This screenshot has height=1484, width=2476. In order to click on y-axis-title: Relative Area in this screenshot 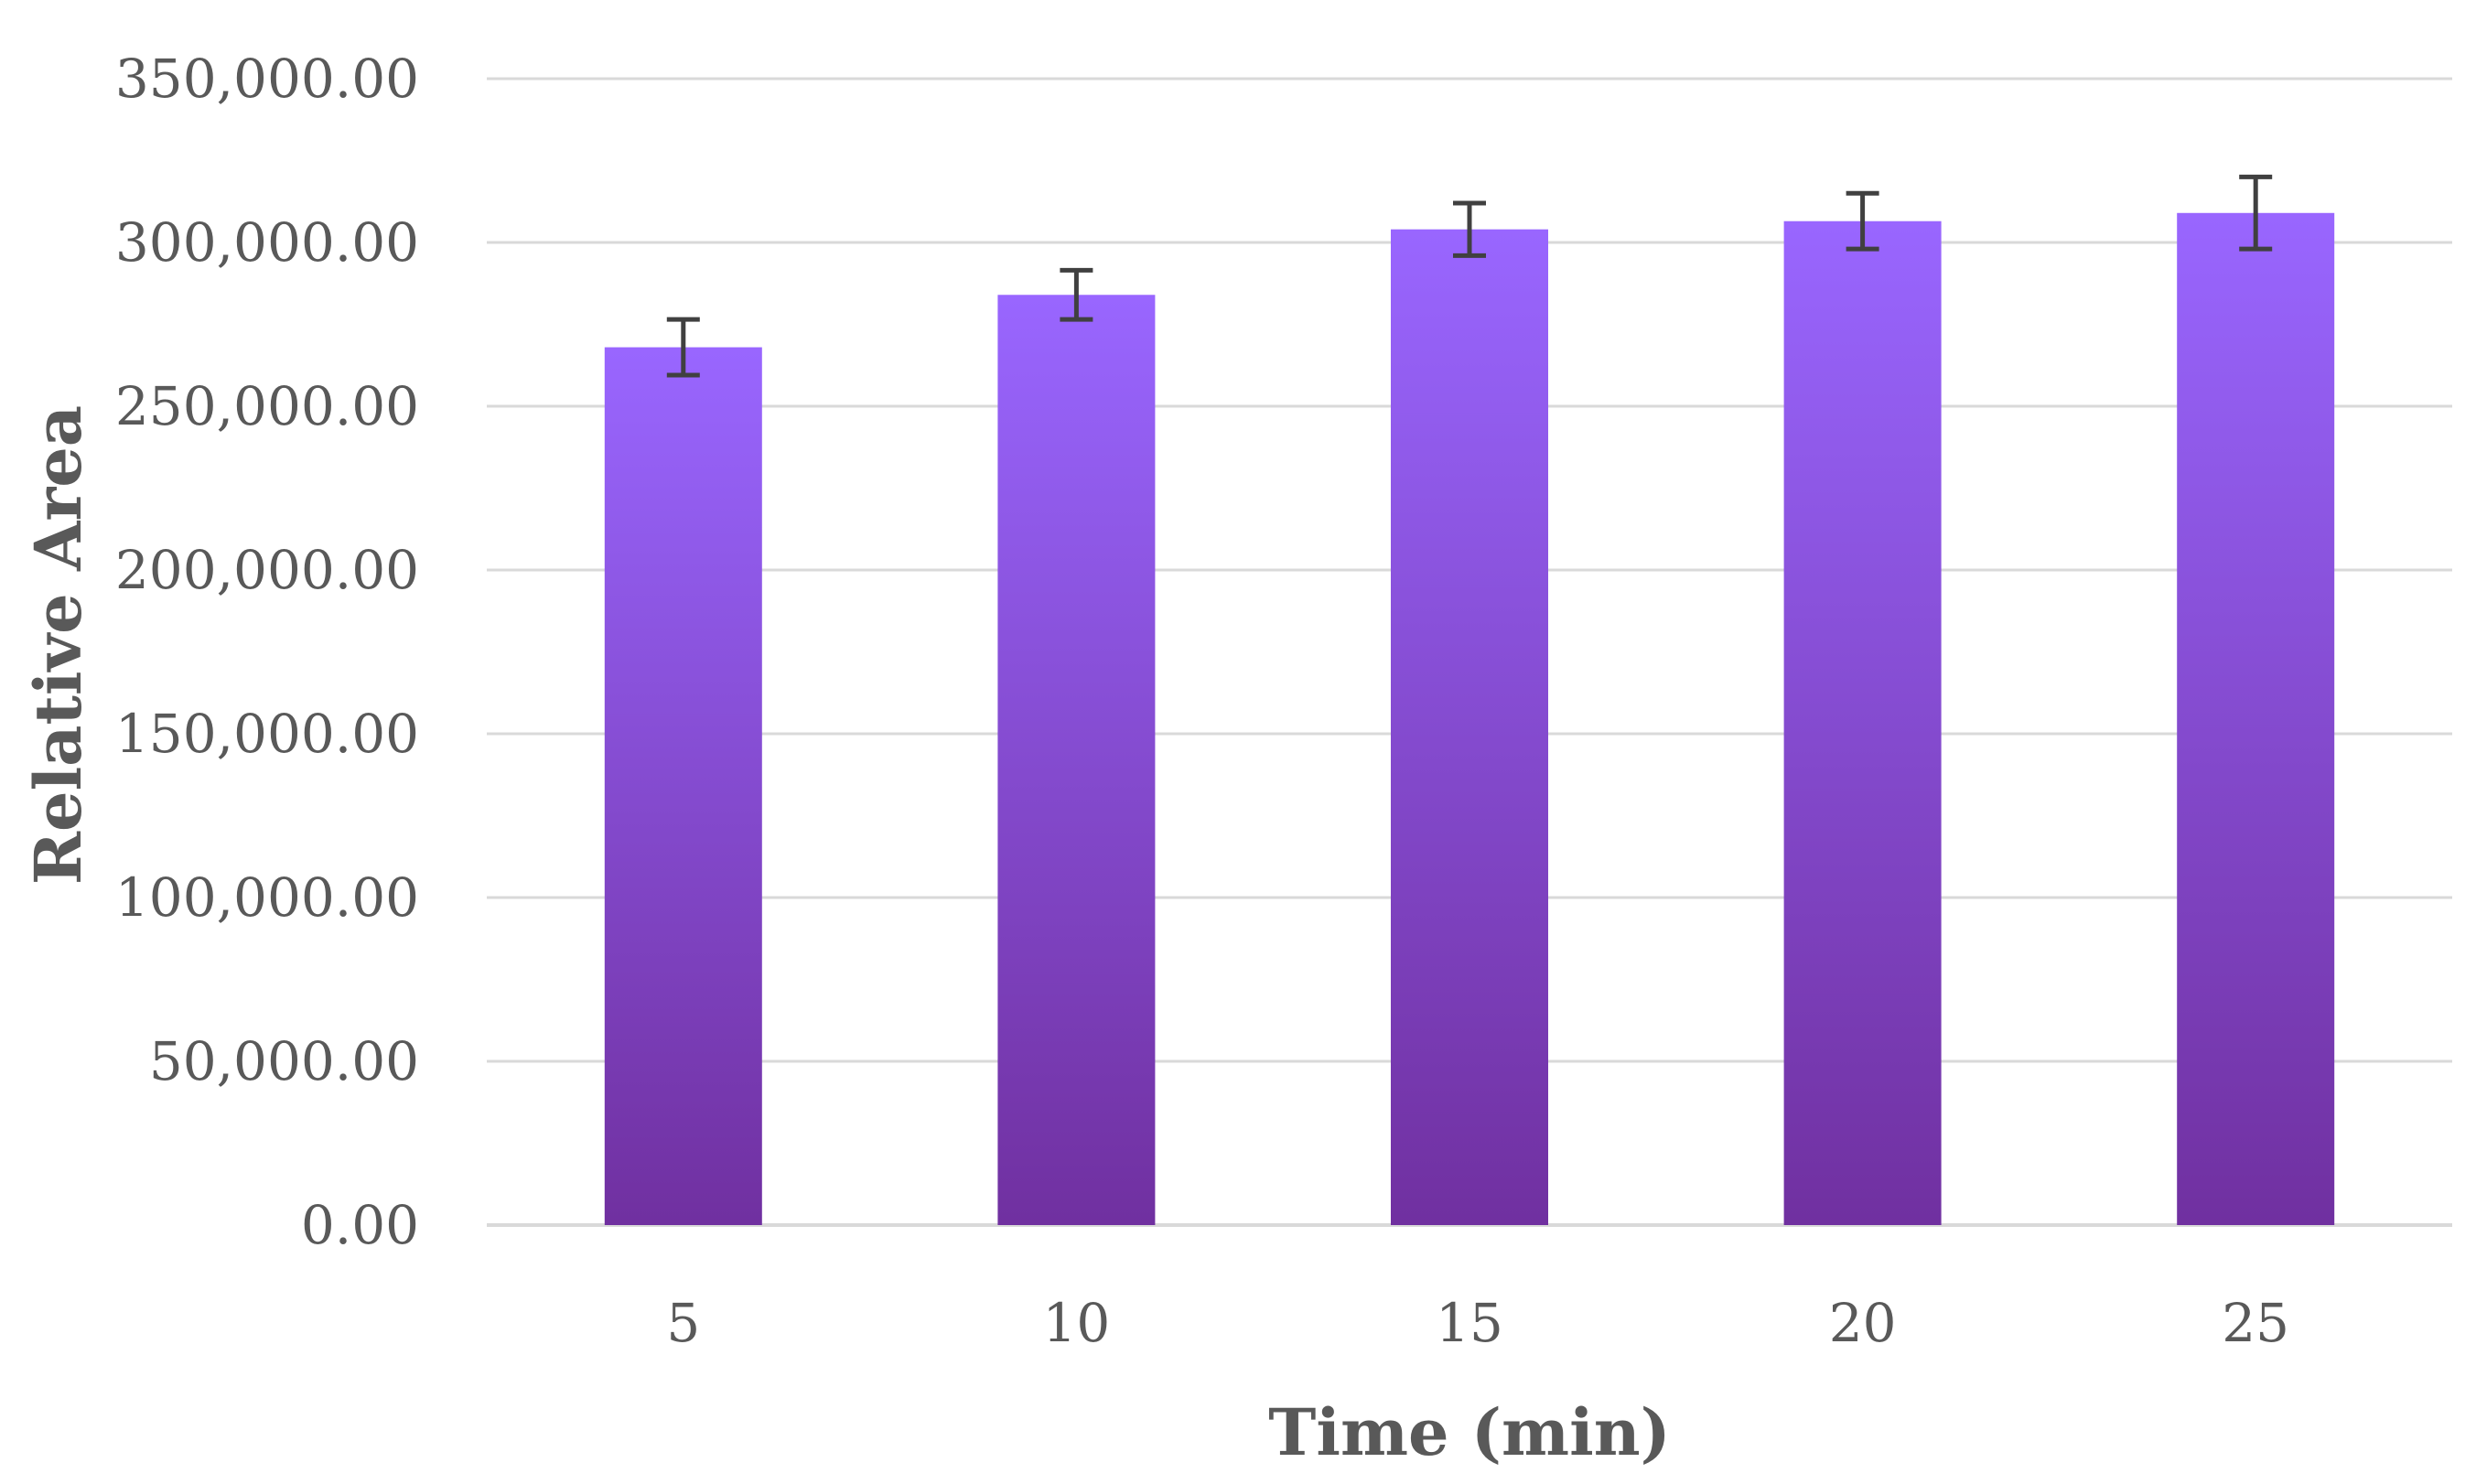, I will do `click(58, 645)`.